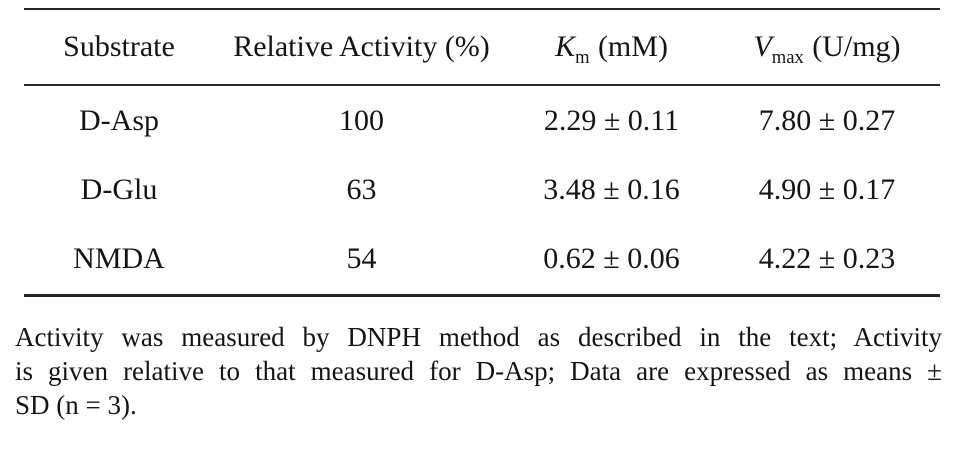 Image resolution: width=956 pixels, height=455 pixels. Describe the element at coordinates (119, 120) in the screenshot. I see `substrate-cell: D-Asp` at that location.